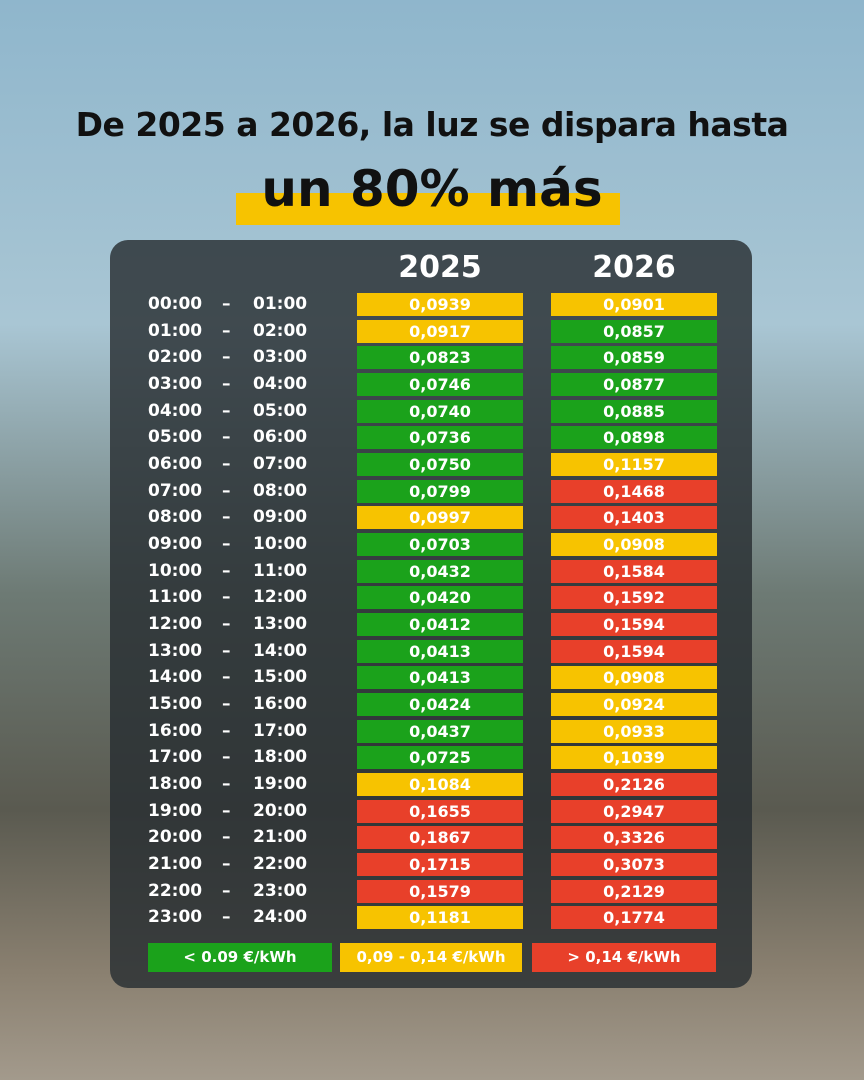 This screenshot has width=864, height=1080. What do you see at coordinates (175, 757) in the screenshot?
I see `time-start: 17:00` at bounding box center [175, 757].